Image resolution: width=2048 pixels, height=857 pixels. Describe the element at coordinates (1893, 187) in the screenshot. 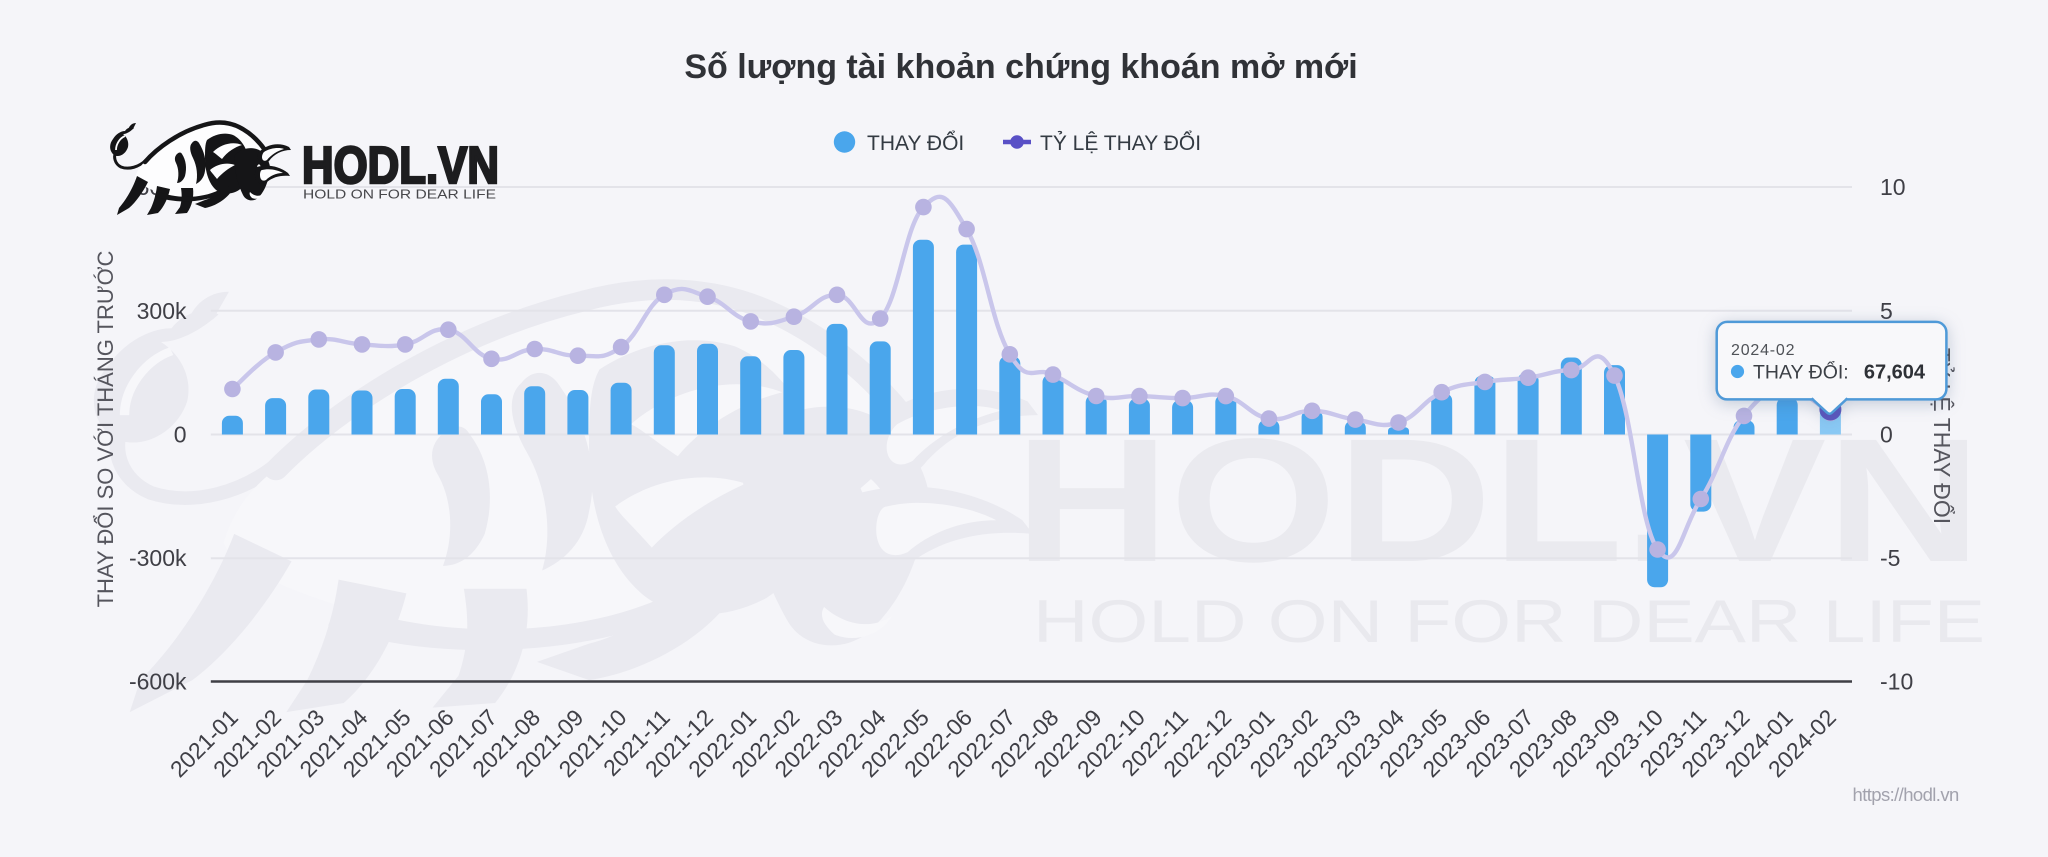

I see `svg-text: 10` at that location.